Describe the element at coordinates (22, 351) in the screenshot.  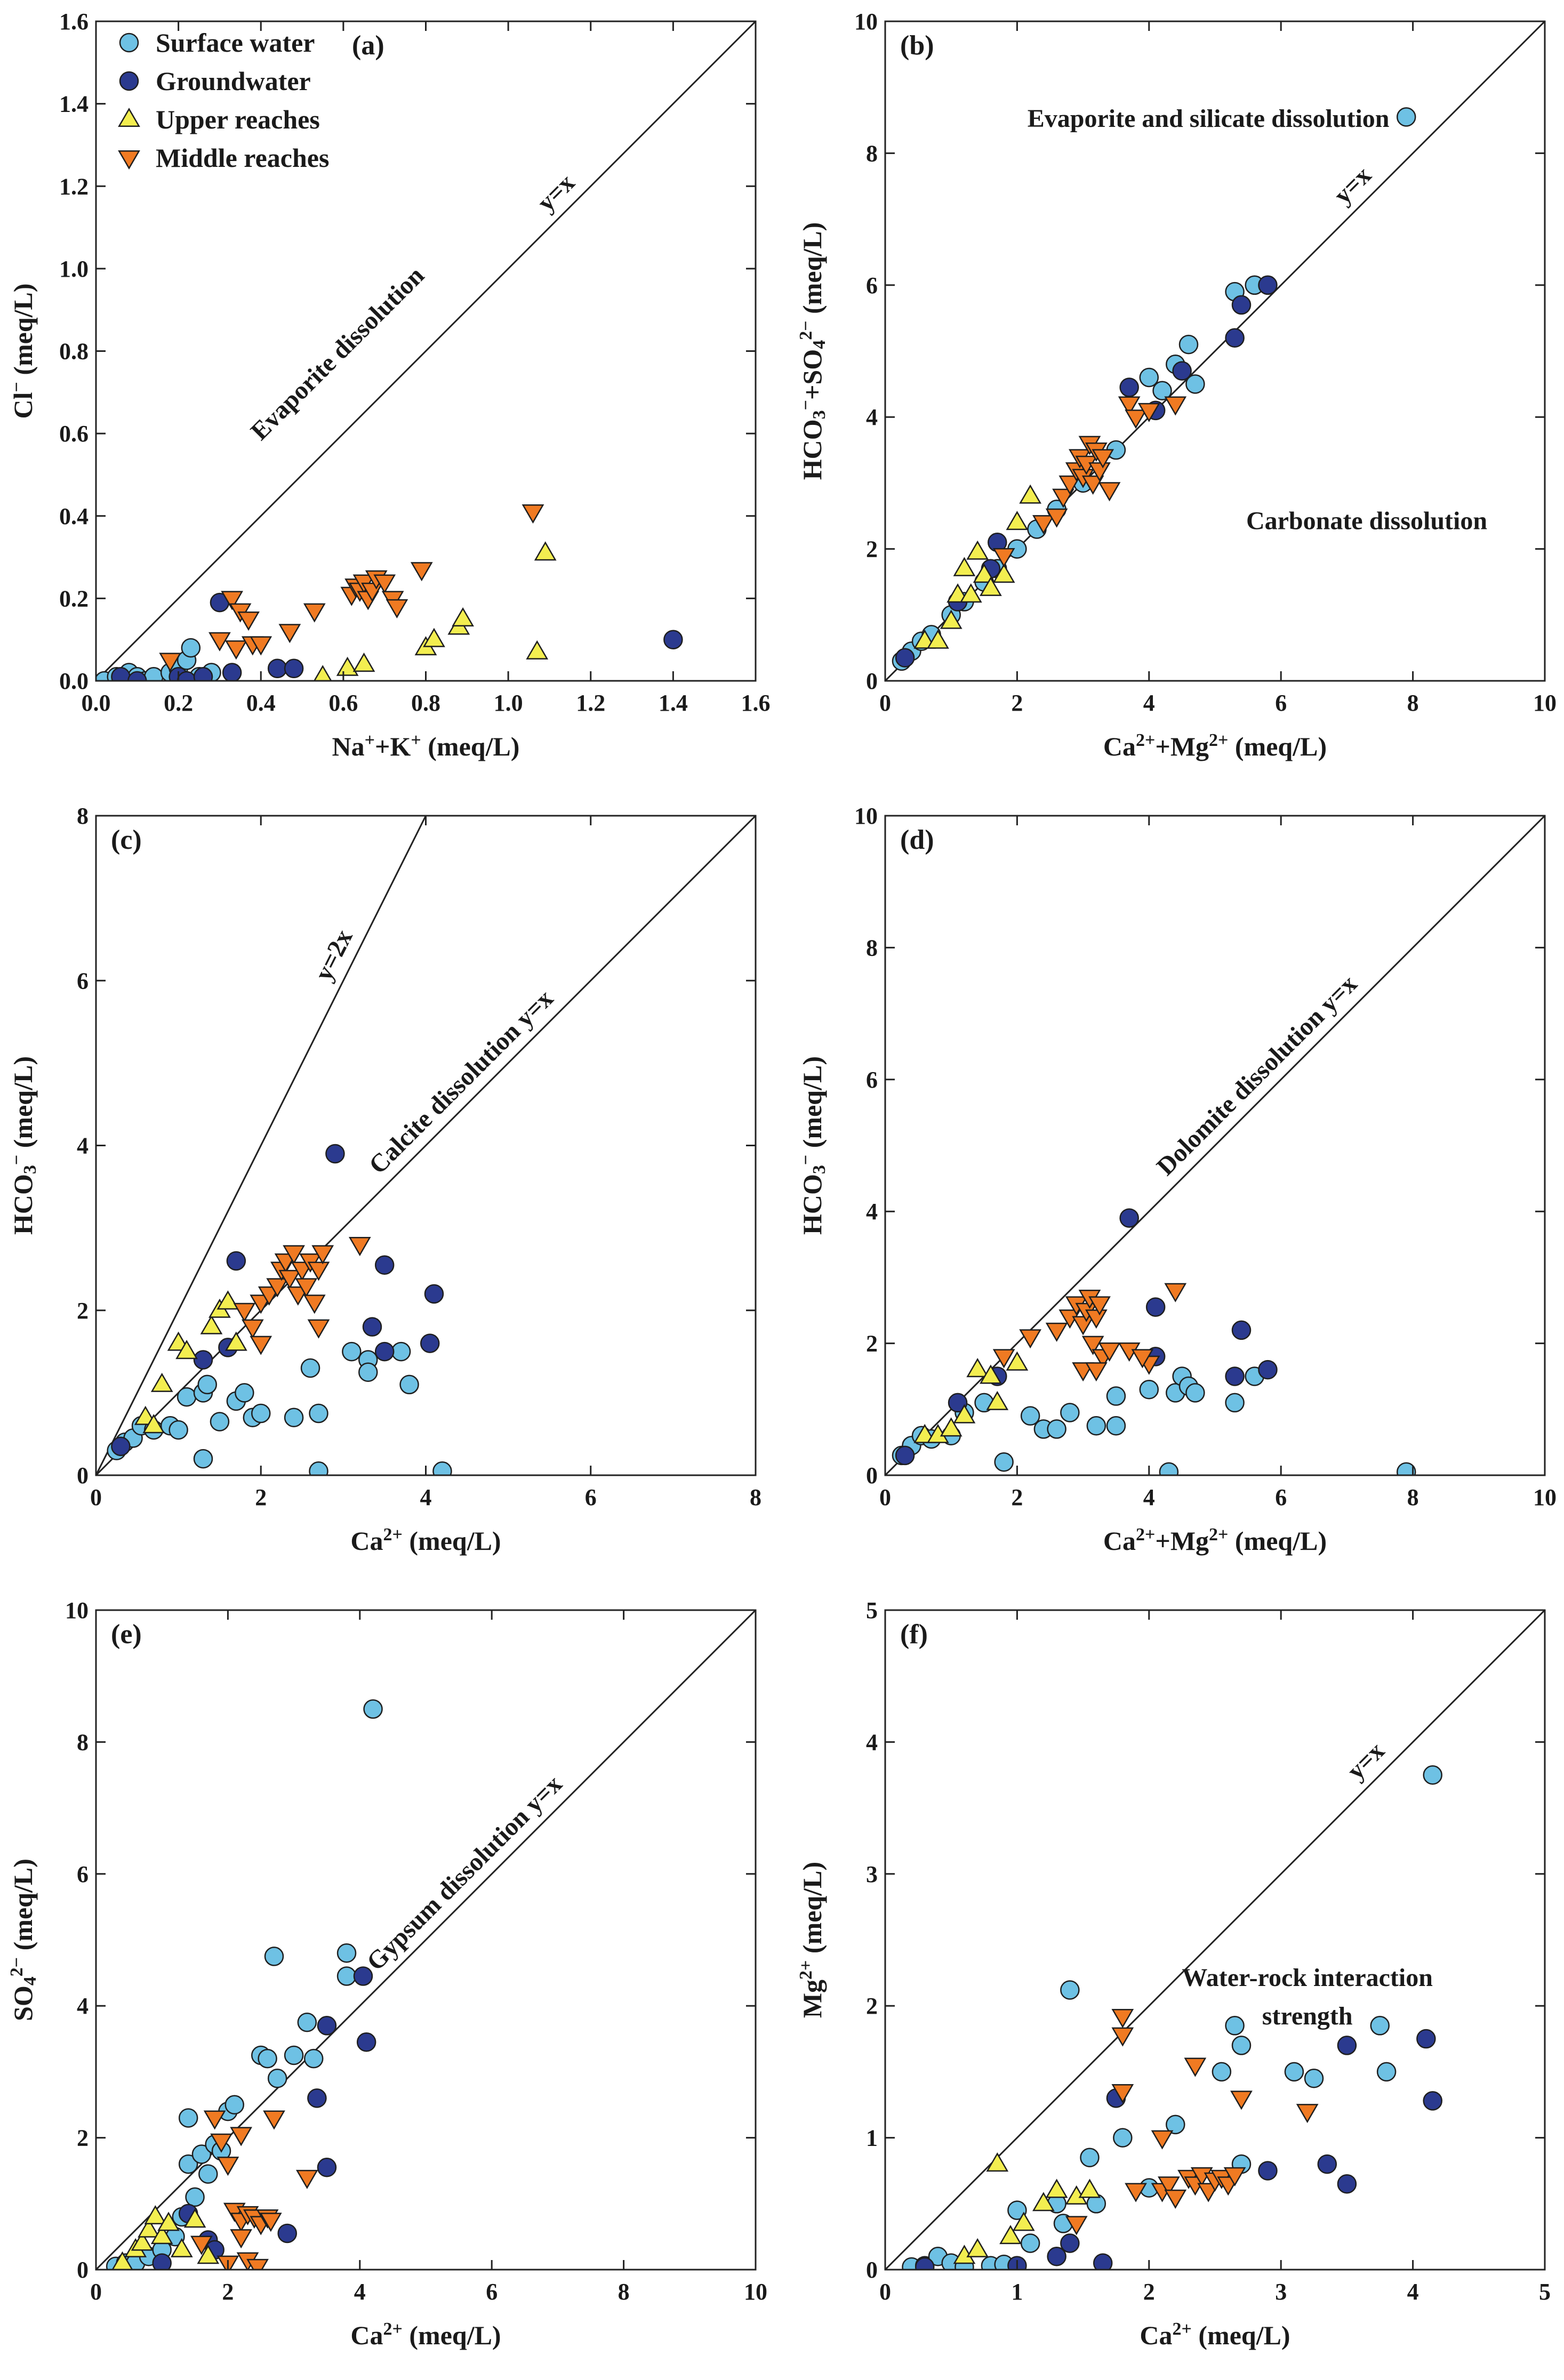
I see `panel-a-ylabel: Cl− (meq/L)` at that location.